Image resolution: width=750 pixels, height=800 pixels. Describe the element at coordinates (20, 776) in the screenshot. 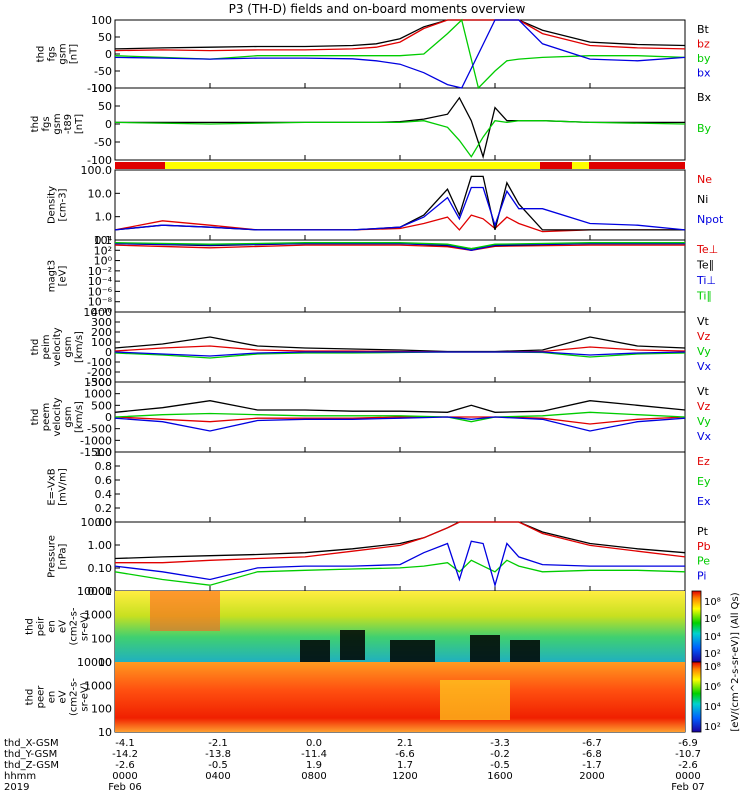

I see `ephemeris-row-label: hhmm` at that location.